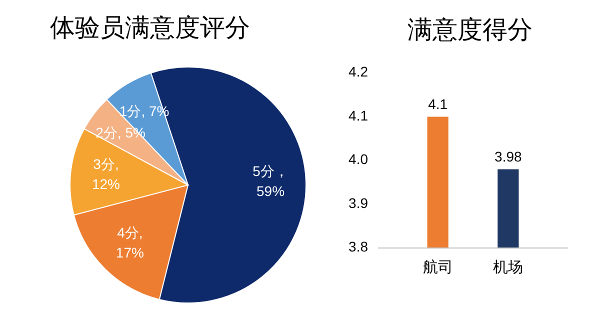  What do you see at coordinates (437, 267) in the screenshot?
I see `x-tick-label: 航司` at bounding box center [437, 267].